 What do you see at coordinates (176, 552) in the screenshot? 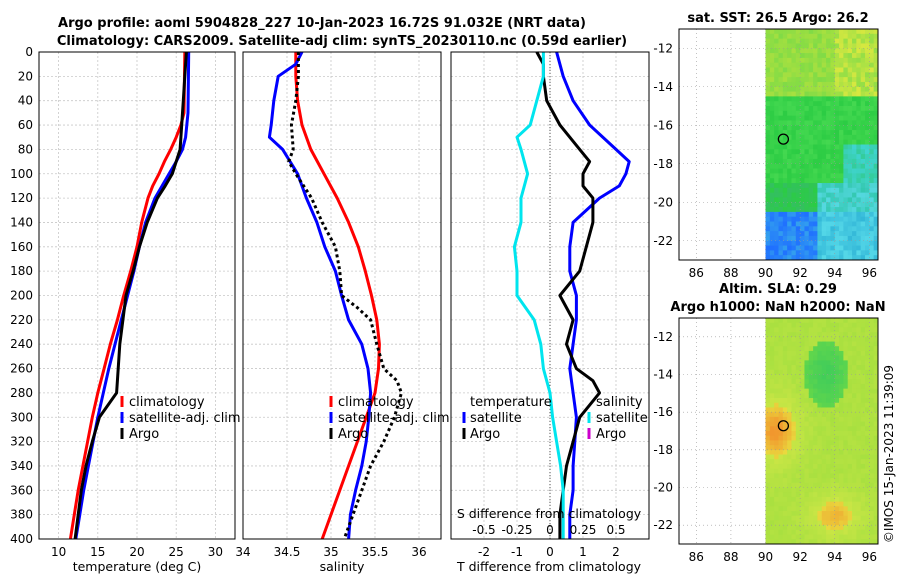
I see `x-tick-label: 25` at bounding box center [176, 552].